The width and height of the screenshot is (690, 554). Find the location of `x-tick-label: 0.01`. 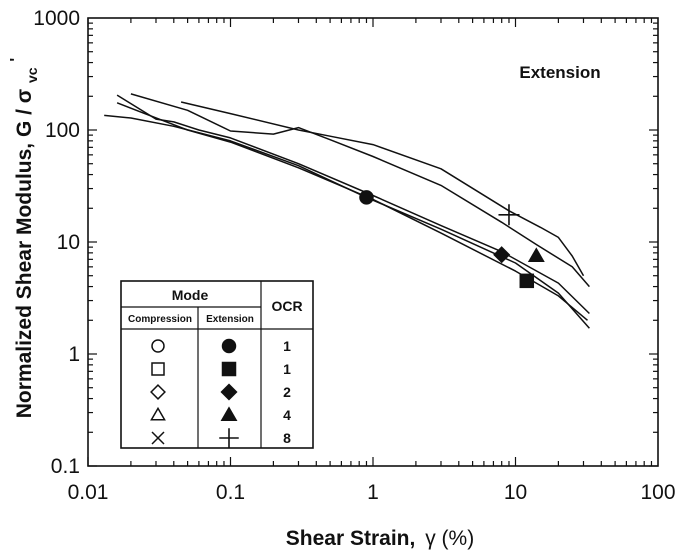

x-tick-label: 0.01 is located at coordinates (88, 492).